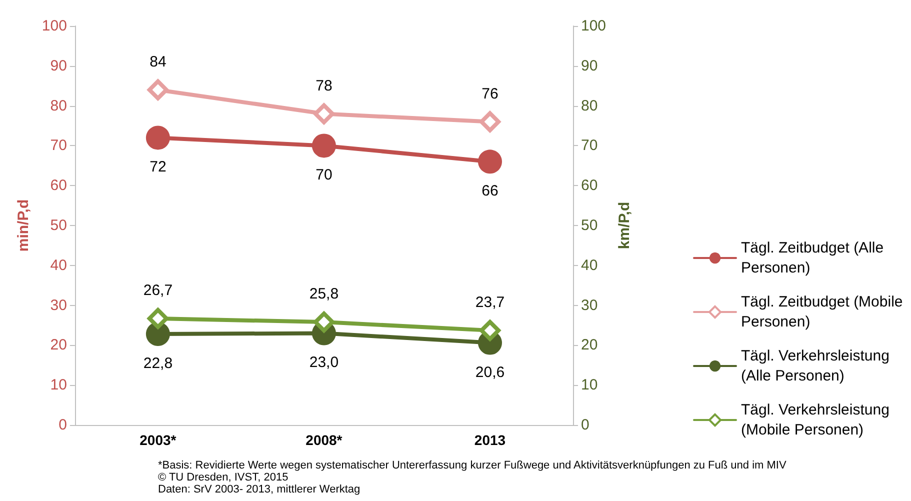 Image resolution: width=911 pixels, height=501 pixels. I want to click on data-label: 84, so click(158, 61).